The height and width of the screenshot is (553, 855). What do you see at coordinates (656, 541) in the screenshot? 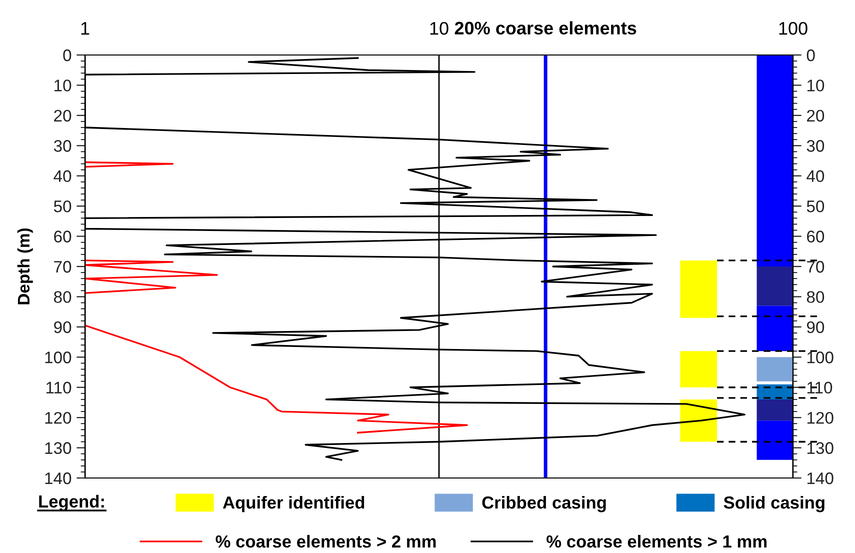
I see `legend-label: % coarse elements > 1 mm` at bounding box center [656, 541].